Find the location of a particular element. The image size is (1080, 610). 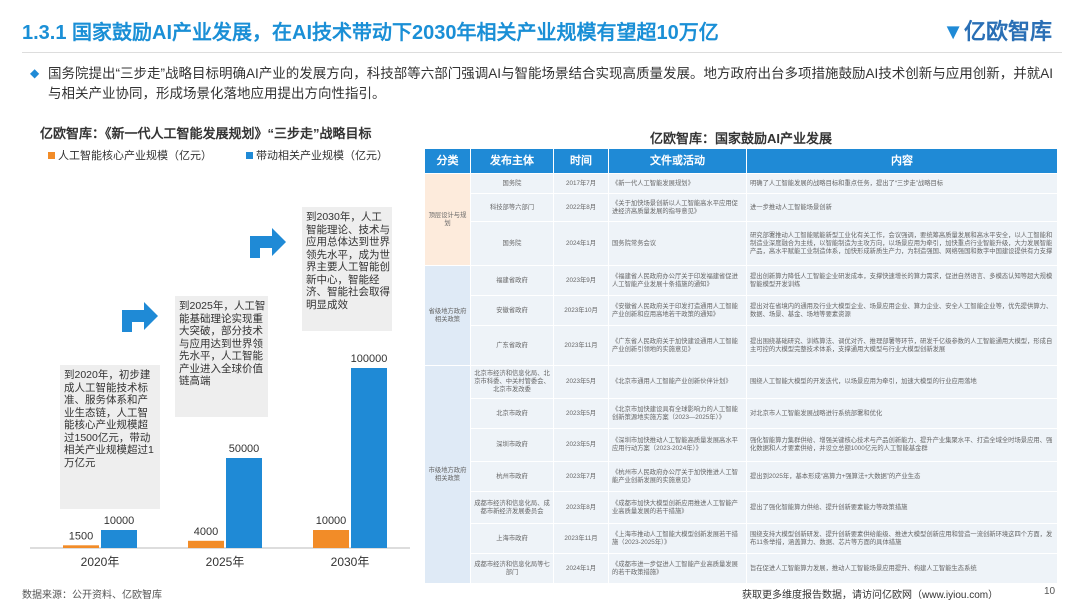

table-cell: 上海市政府 is located at coordinates (512, 538).